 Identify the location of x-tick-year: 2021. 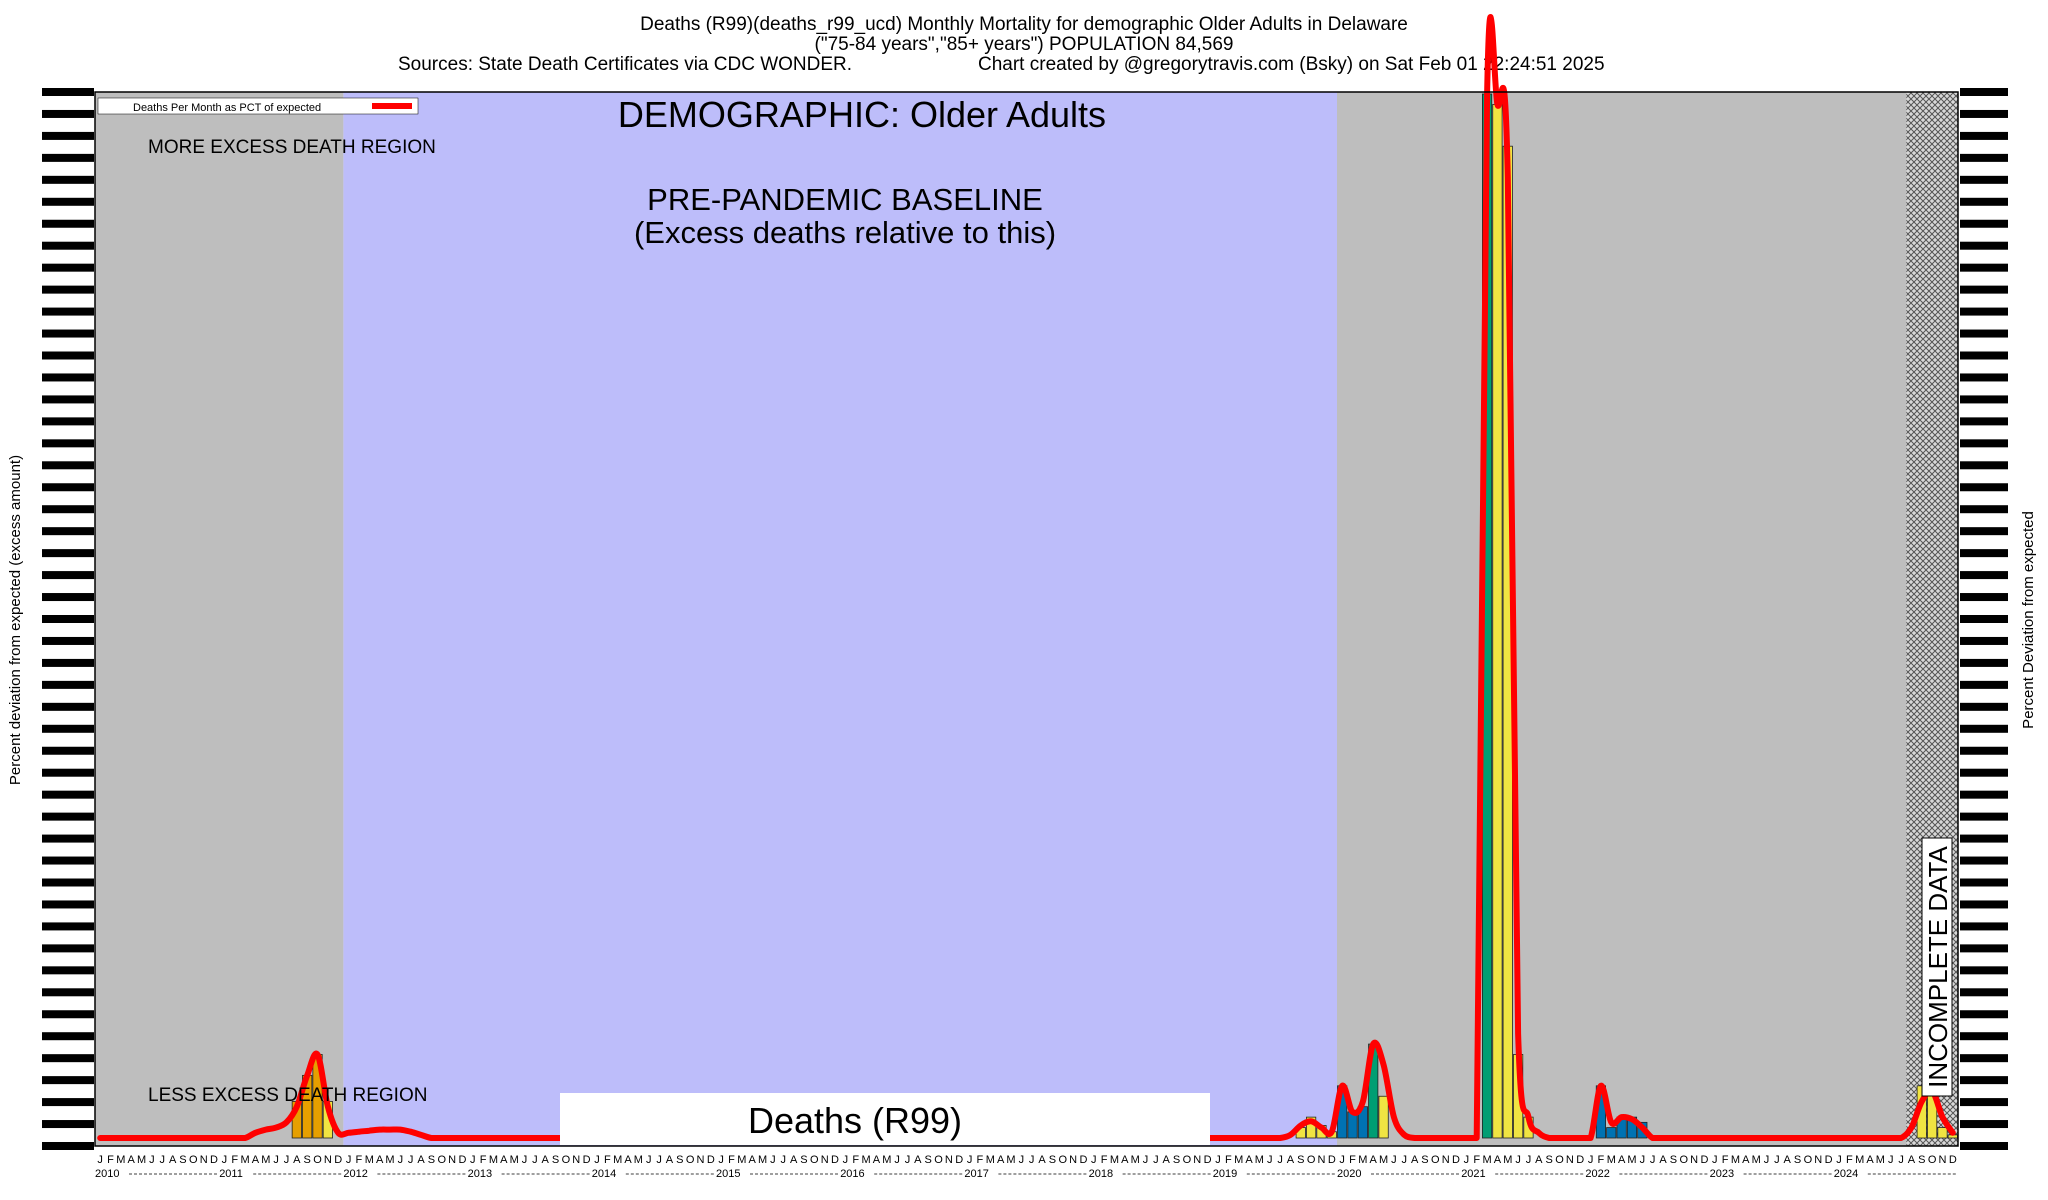
(1473, 1174).